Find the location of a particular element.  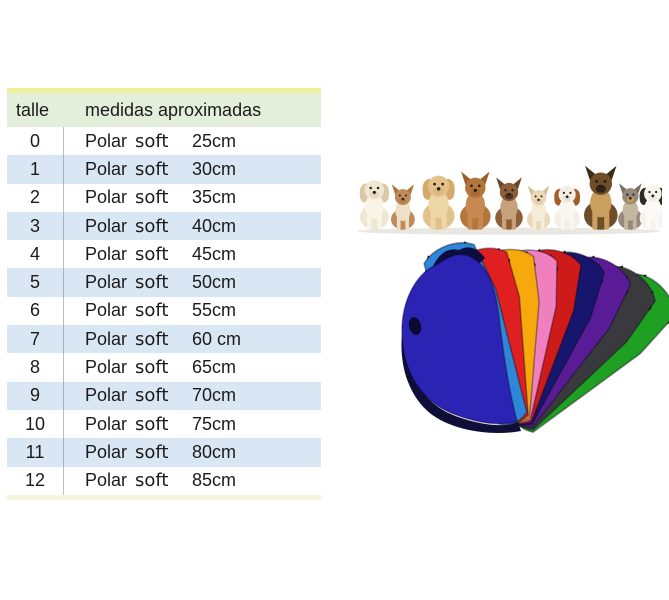

table-row: 12 Polar soft 85cm is located at coordinates (164, 480).